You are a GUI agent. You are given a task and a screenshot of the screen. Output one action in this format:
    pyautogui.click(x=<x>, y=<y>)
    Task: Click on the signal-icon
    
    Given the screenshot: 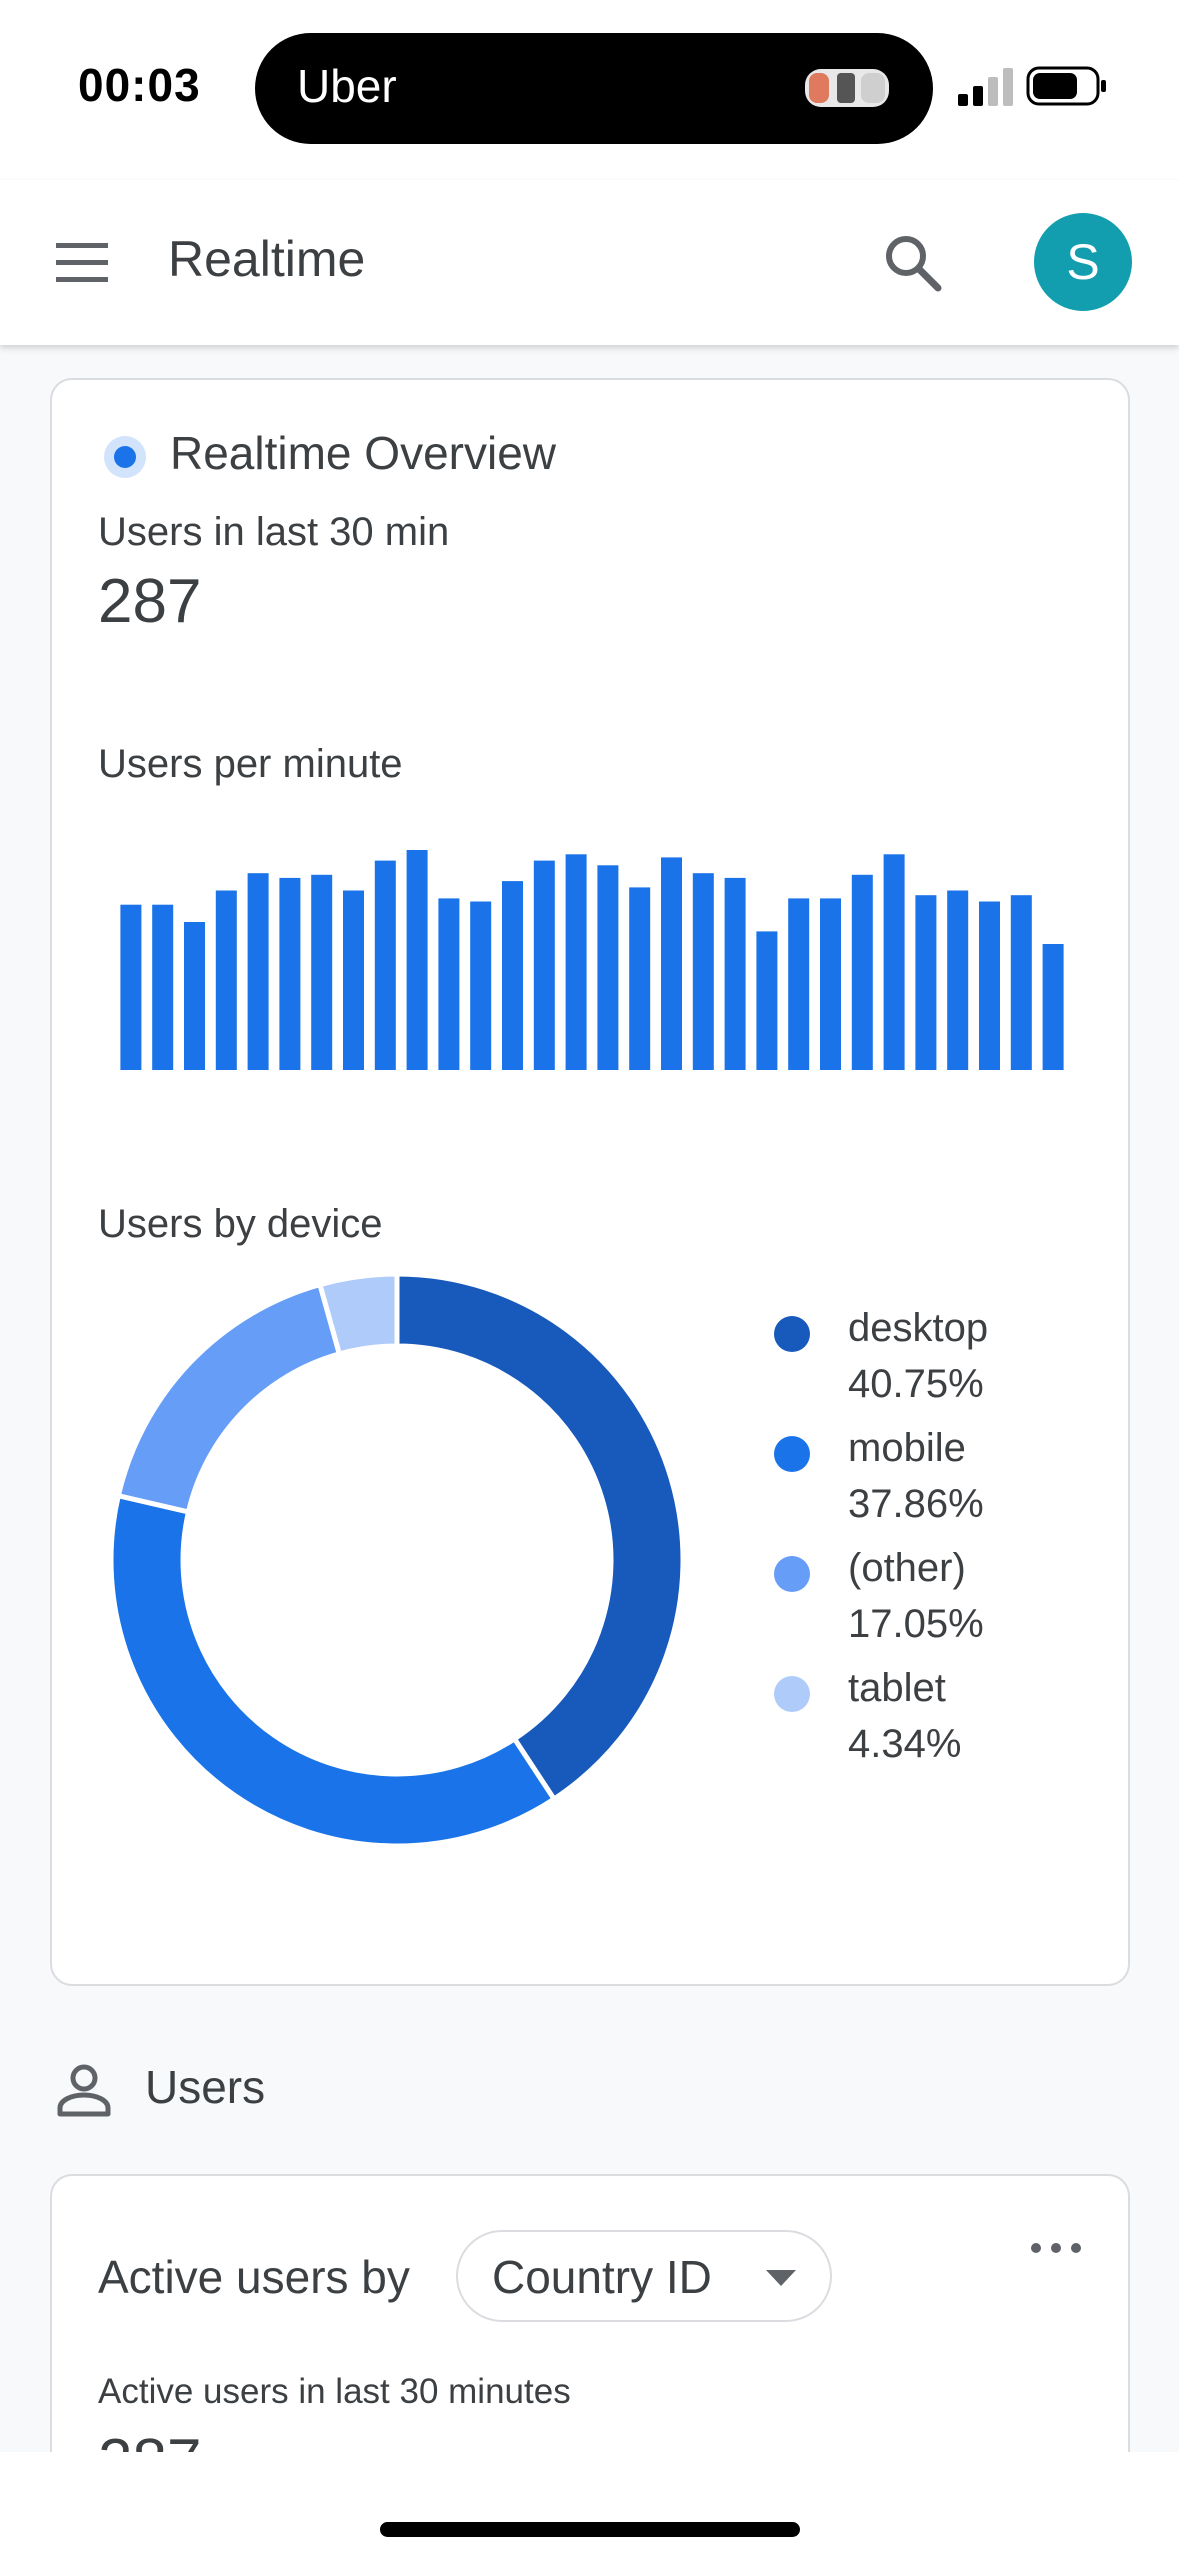 What is the action you would take?
    pyautogui.click(x=985, y=87)
    